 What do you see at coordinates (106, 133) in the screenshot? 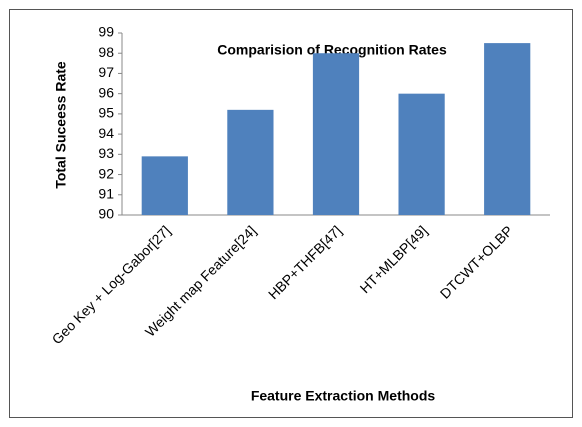
I see `y-tick-label: 94` at bounding box center [106, 133].